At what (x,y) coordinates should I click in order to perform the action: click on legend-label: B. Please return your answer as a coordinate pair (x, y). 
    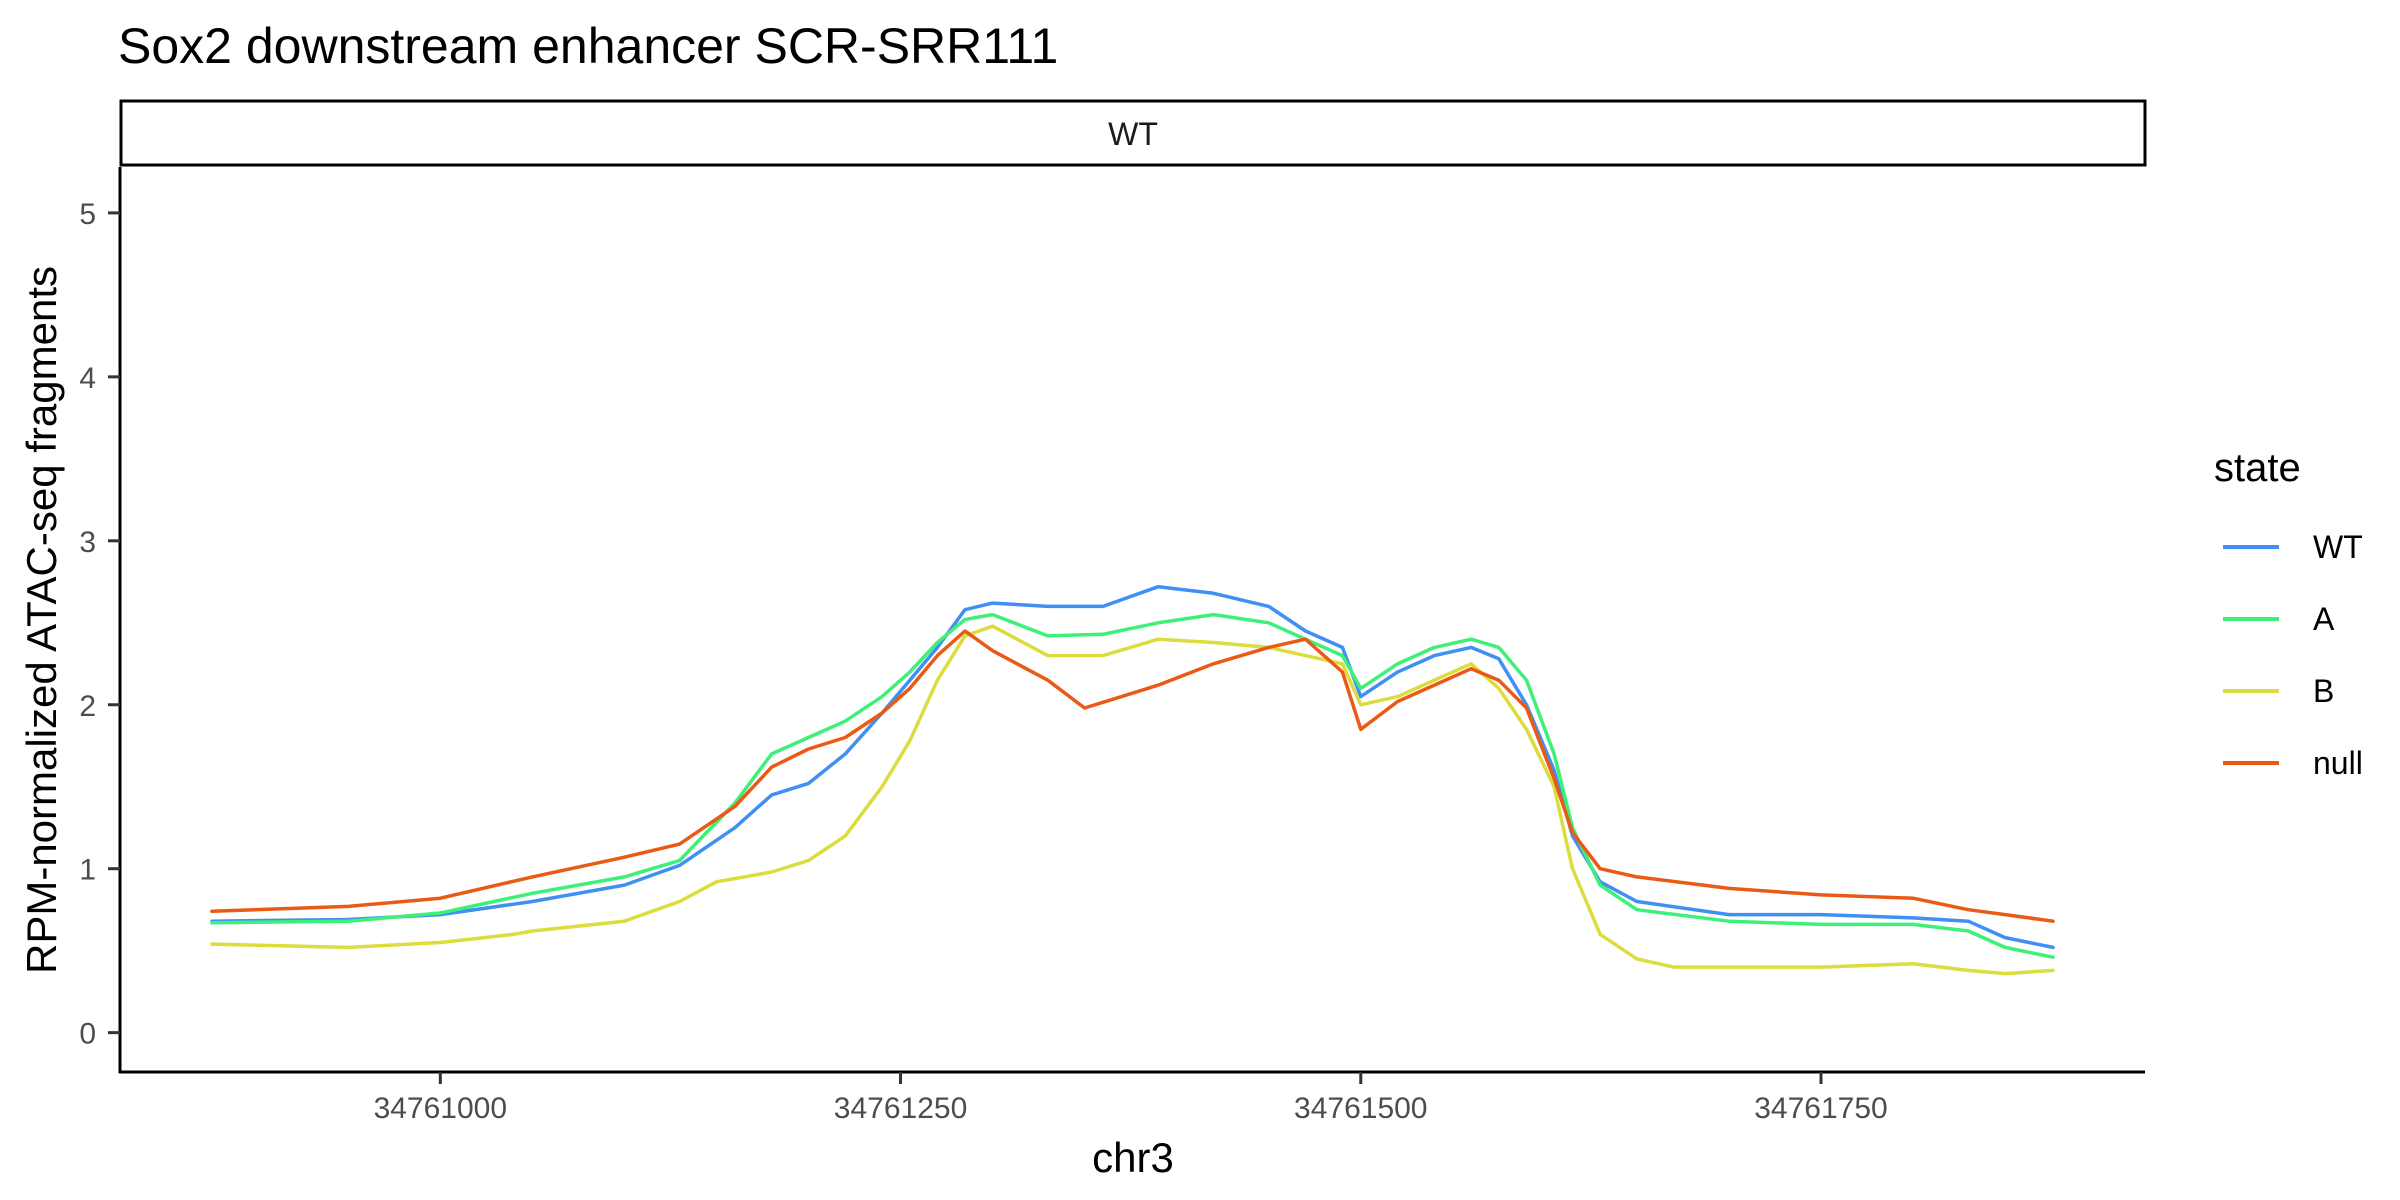
    Looking at the image, I should click on (2323, 691).